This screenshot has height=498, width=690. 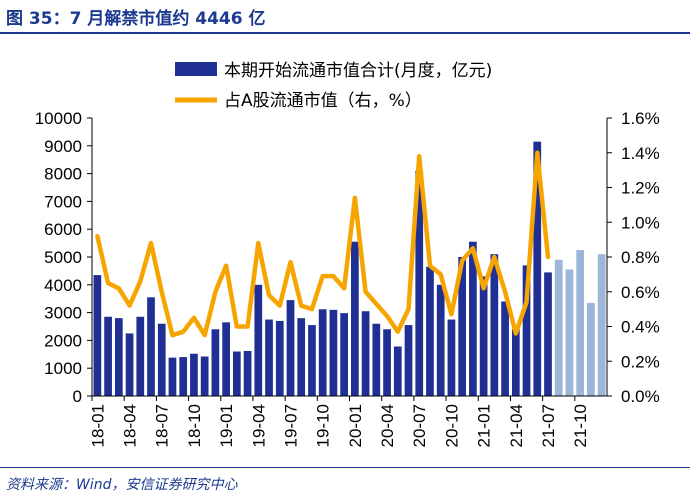 What do you see at coordinates (640, 396) in the screenshot?
I see `y-right-tick-label: 0.0%` at bounding box center [640, 396].